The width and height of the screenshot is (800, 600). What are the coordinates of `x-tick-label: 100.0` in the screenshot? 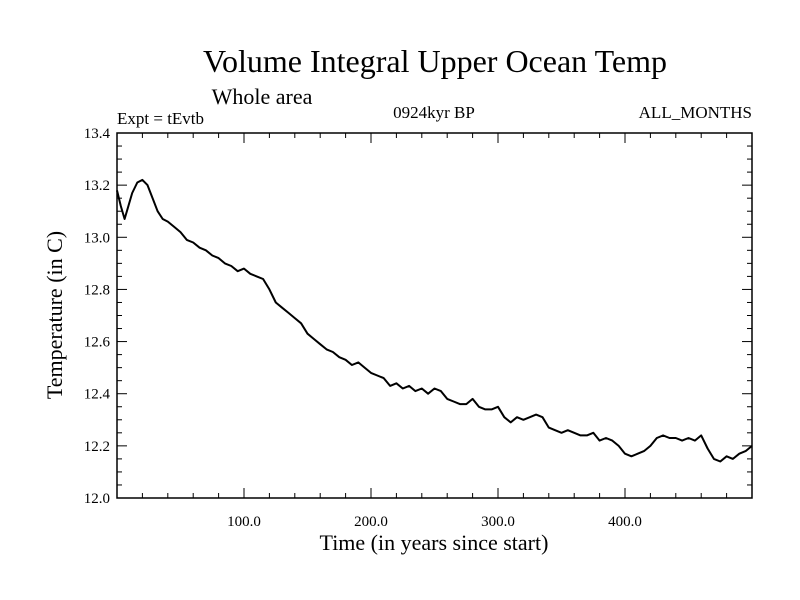 It's located at (244, 522).